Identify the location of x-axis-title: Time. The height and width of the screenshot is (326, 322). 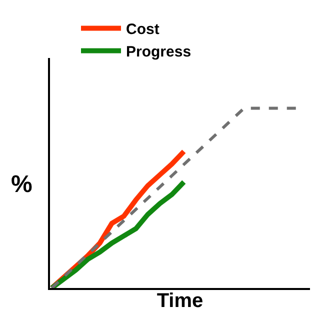
(180, 301).